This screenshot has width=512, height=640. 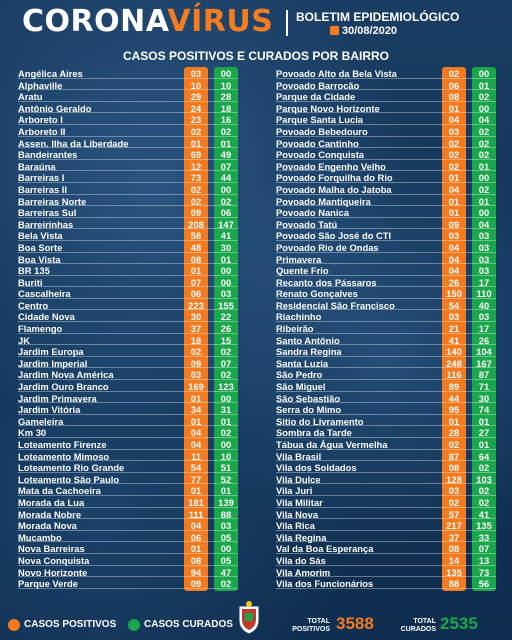 I want to click on neighborhood-name: Serra do Mimo, so click(x=309, y=410).